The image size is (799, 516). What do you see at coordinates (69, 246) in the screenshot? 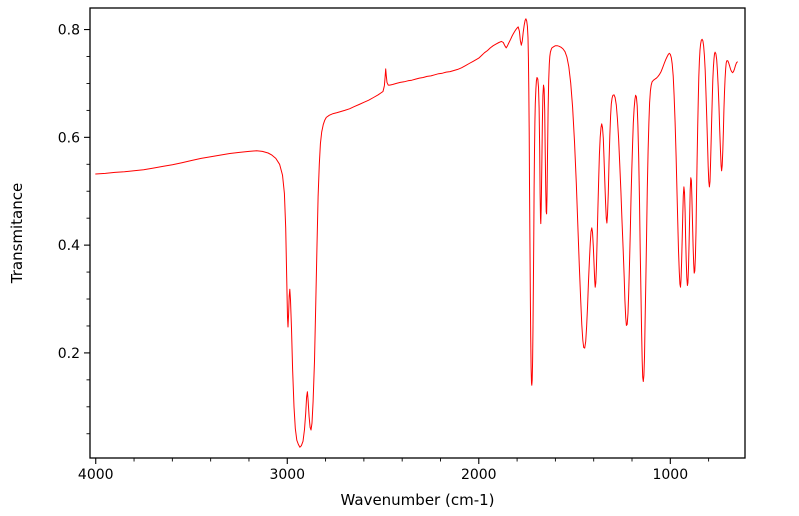
I see `y-tick-label: 0.4` at bounding box center [69, 246].